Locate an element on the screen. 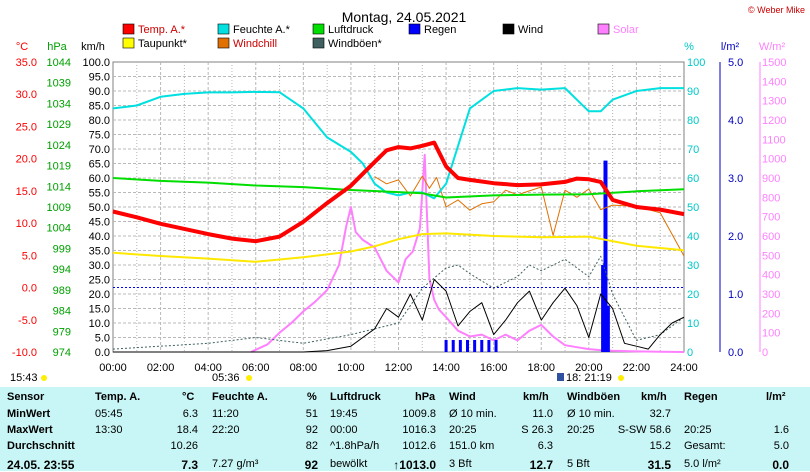 This screenshot has height=472, width=810. sunrise-icon is located at coordinates (249, 378).